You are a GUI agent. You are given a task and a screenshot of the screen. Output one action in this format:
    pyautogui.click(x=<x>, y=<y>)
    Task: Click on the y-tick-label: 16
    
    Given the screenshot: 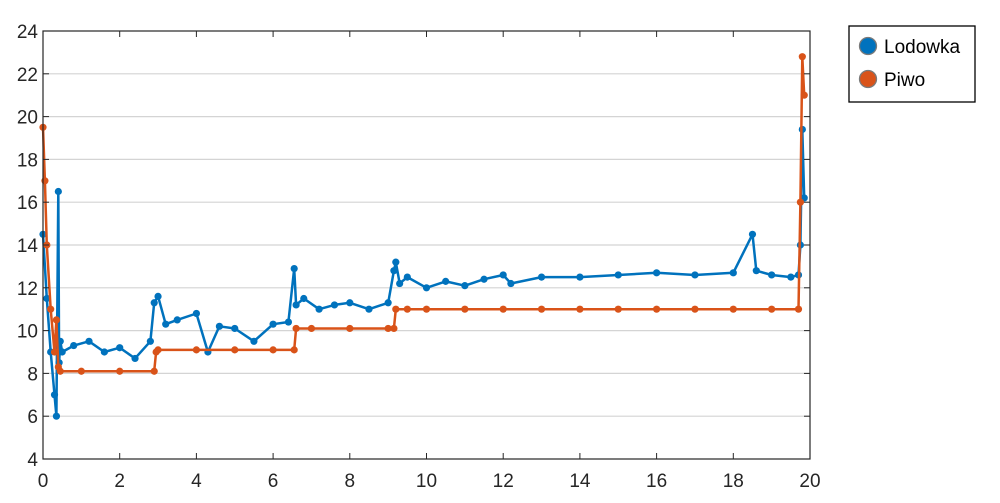 What is the action you would take?
    pyautogui.click(x=27, y=203)
    